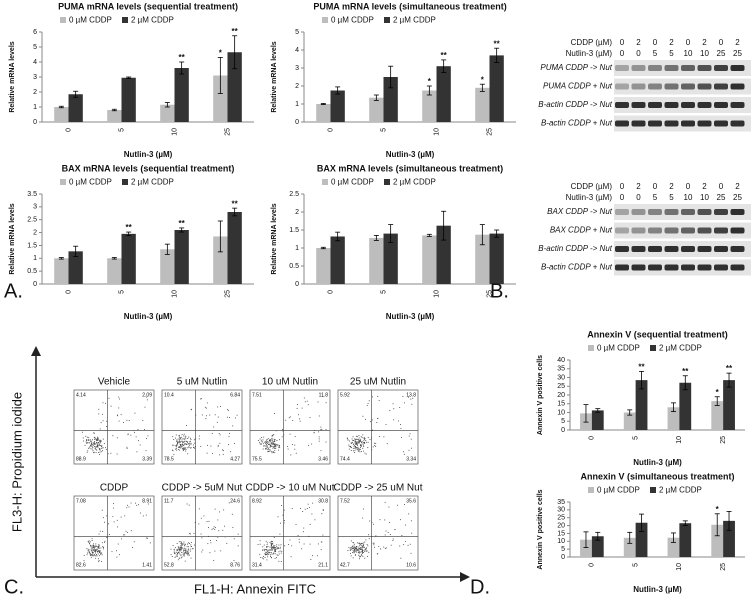 The height and width of the screenshot is (601, 753). Describe the element at coordinates (32, 194) in the screenshot. I see `y-tick-label: 3.5` at that location.